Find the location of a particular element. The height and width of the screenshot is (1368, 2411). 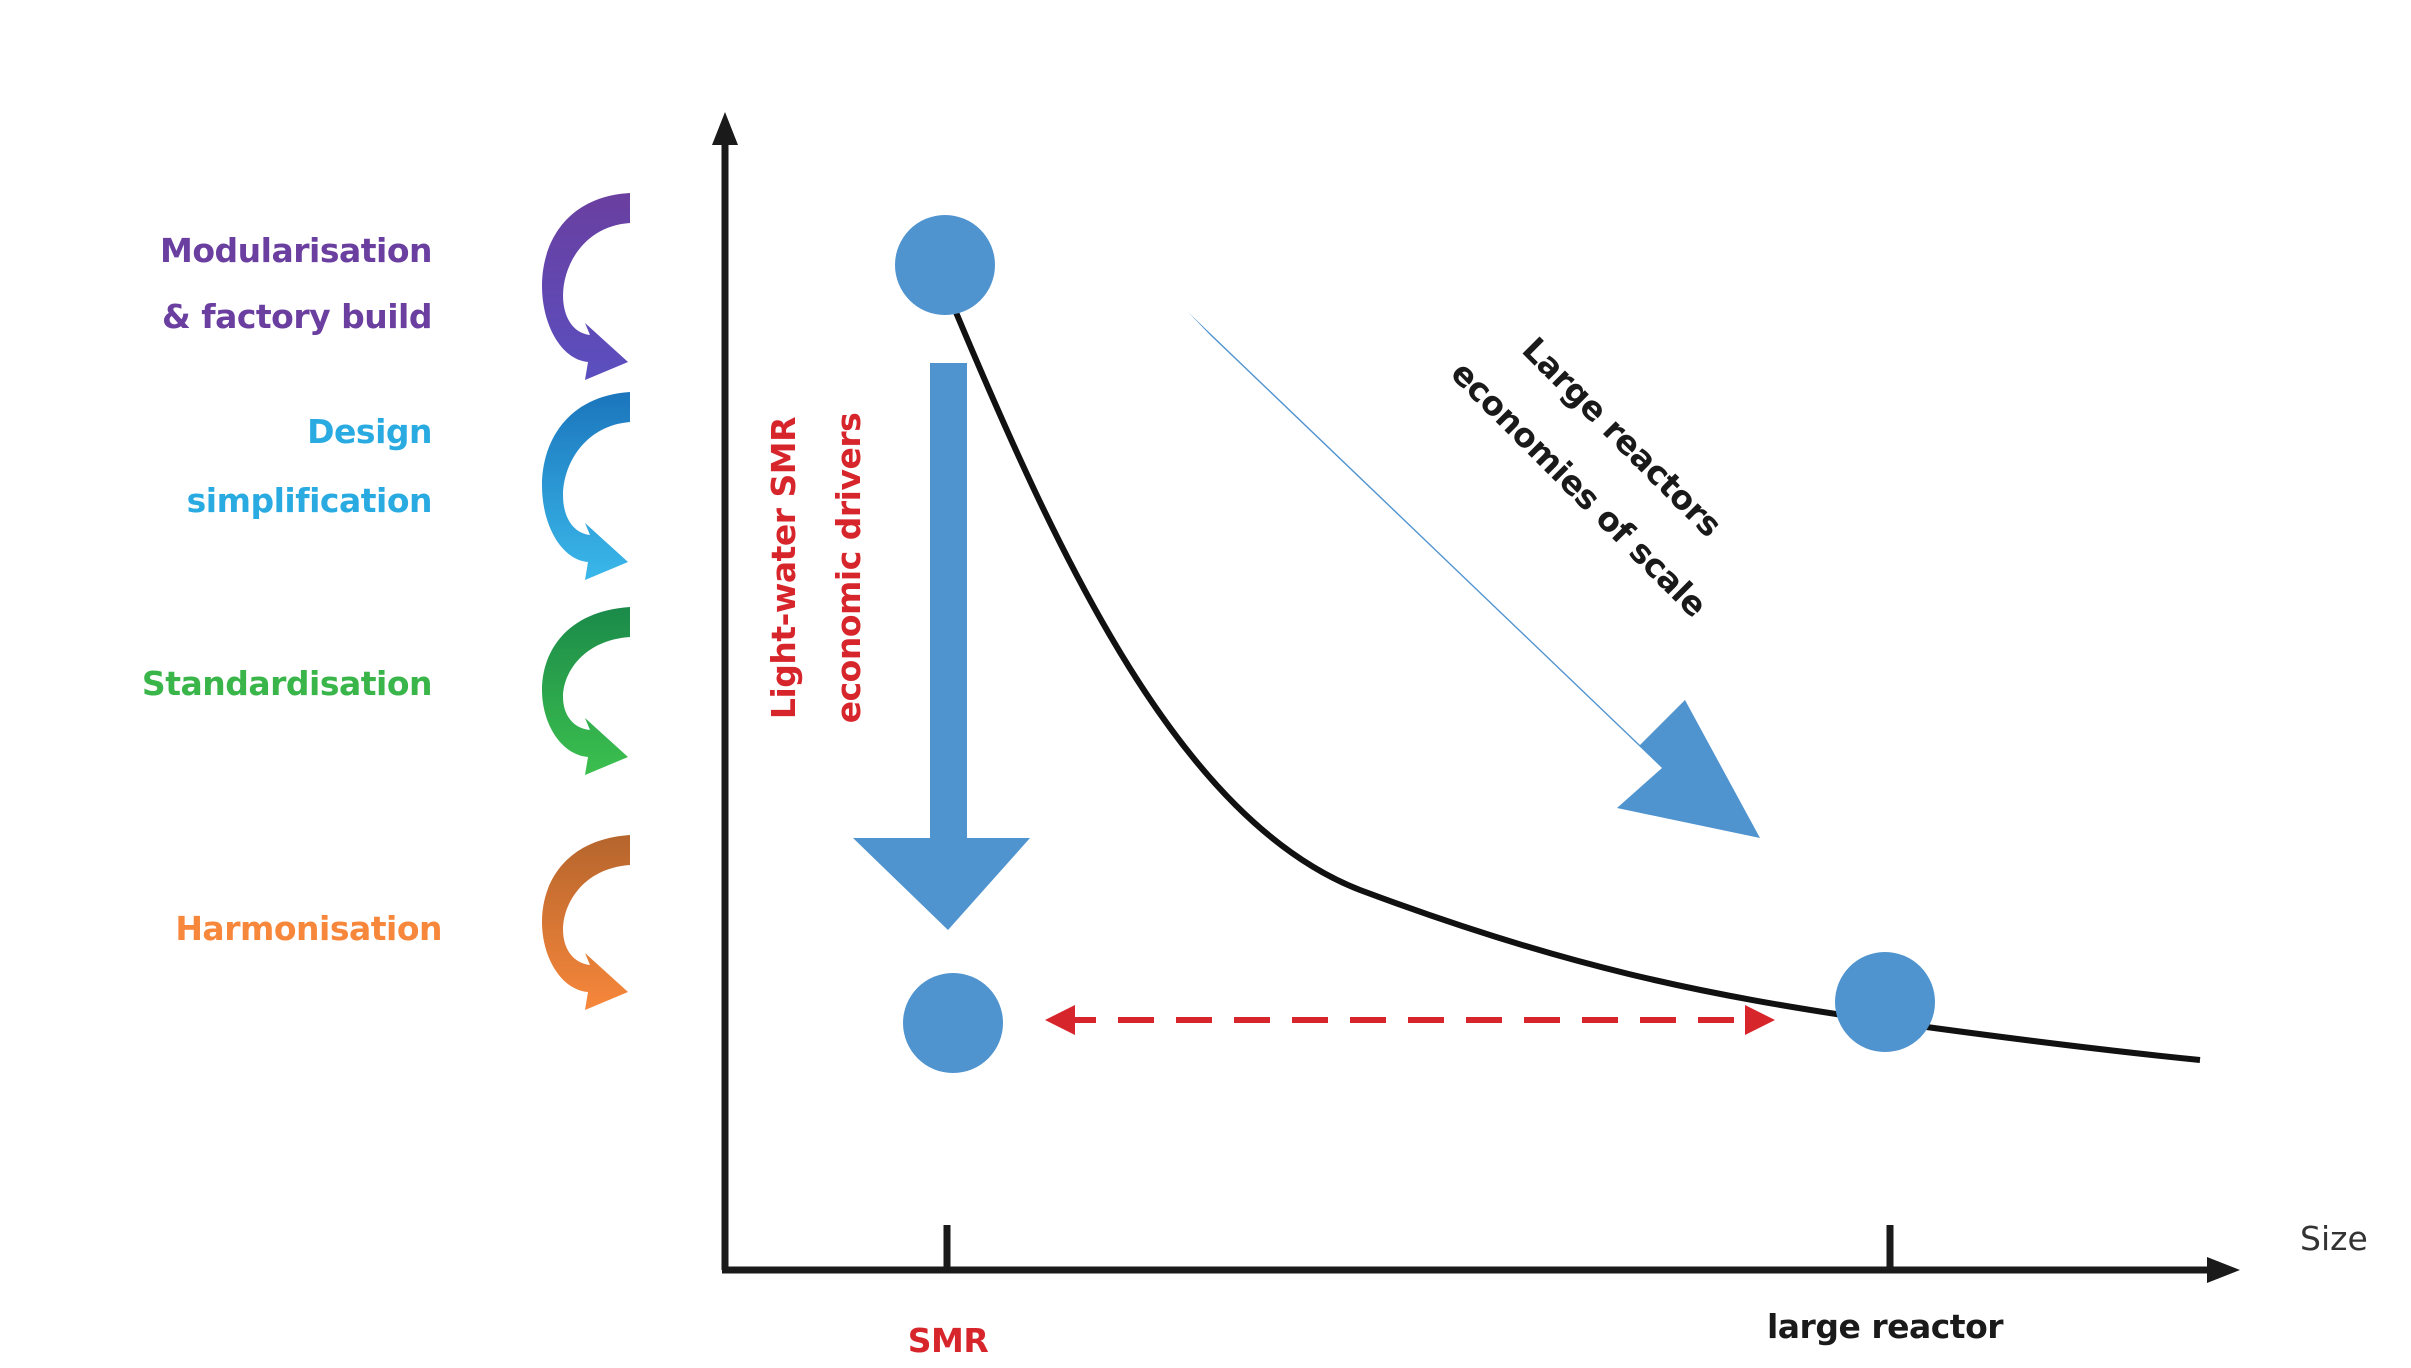

x-axis-arrowhead is located at coordinates (2223, 1270).